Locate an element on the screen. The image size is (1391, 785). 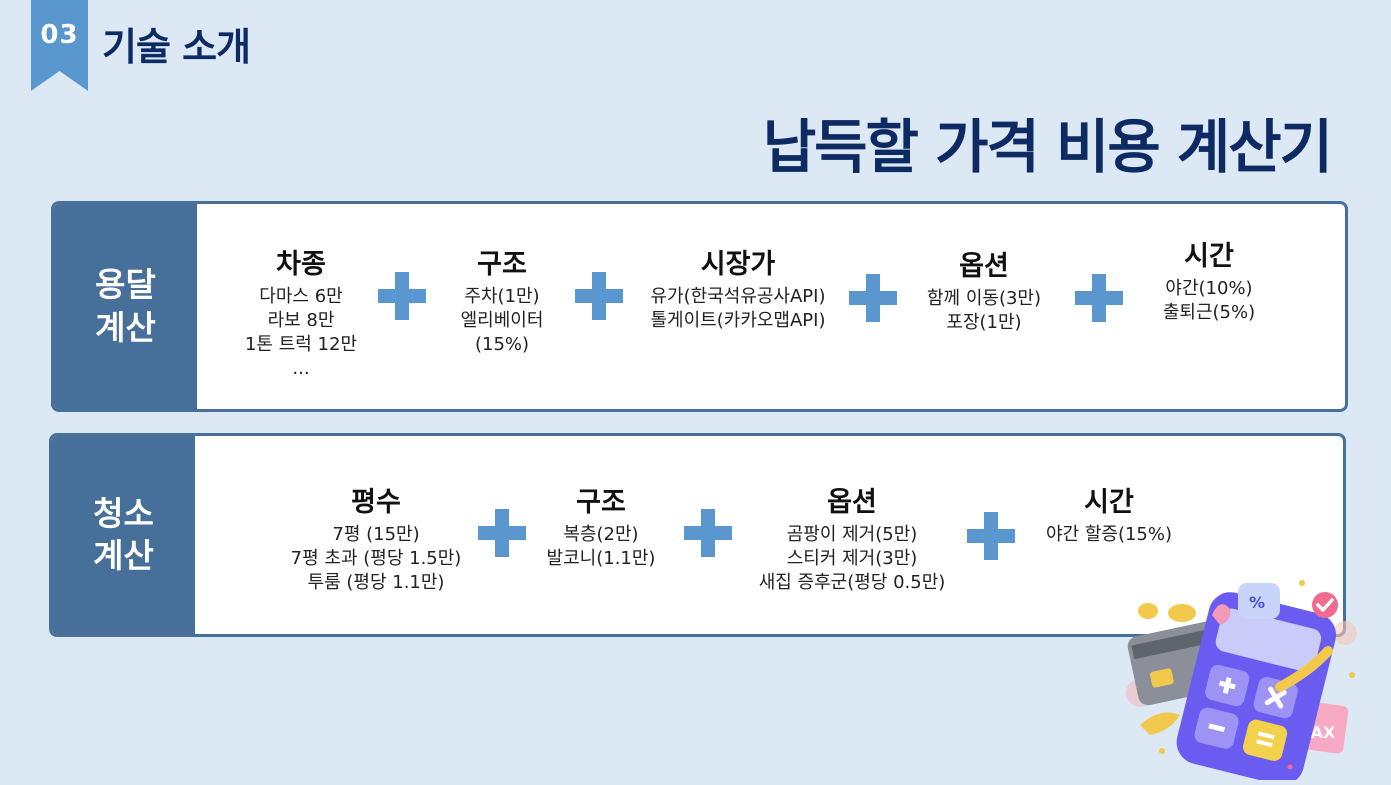
calculator-icon: TAX % is located at coordinates (1241, 680).